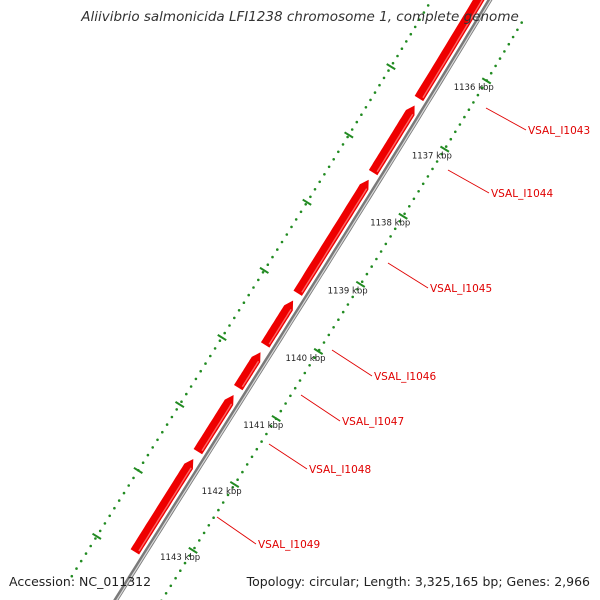  Describe the element at coordinates (180, 558) in the screenshot. I see `tick-label: 1143 kbp` at that location.